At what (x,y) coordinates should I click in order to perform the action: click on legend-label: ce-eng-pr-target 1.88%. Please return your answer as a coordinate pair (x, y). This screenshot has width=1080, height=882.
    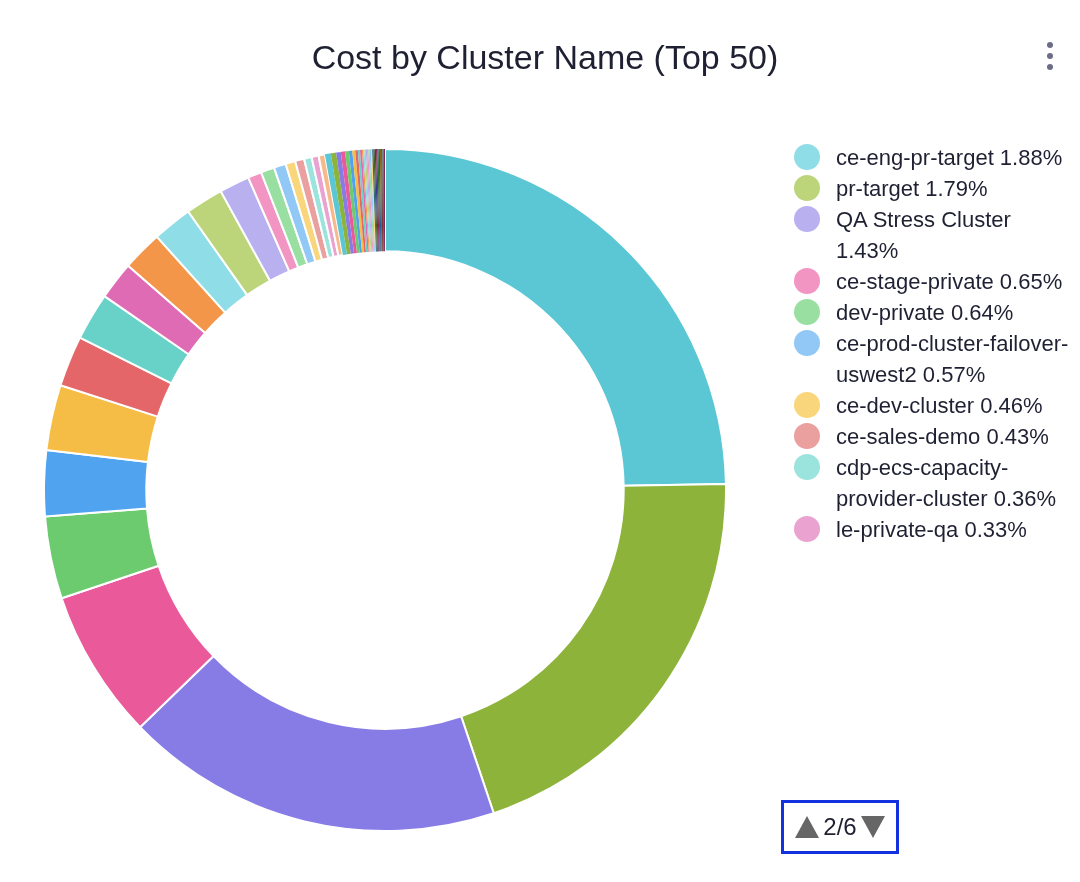
    Looking at the image, I should click on (949, 158).